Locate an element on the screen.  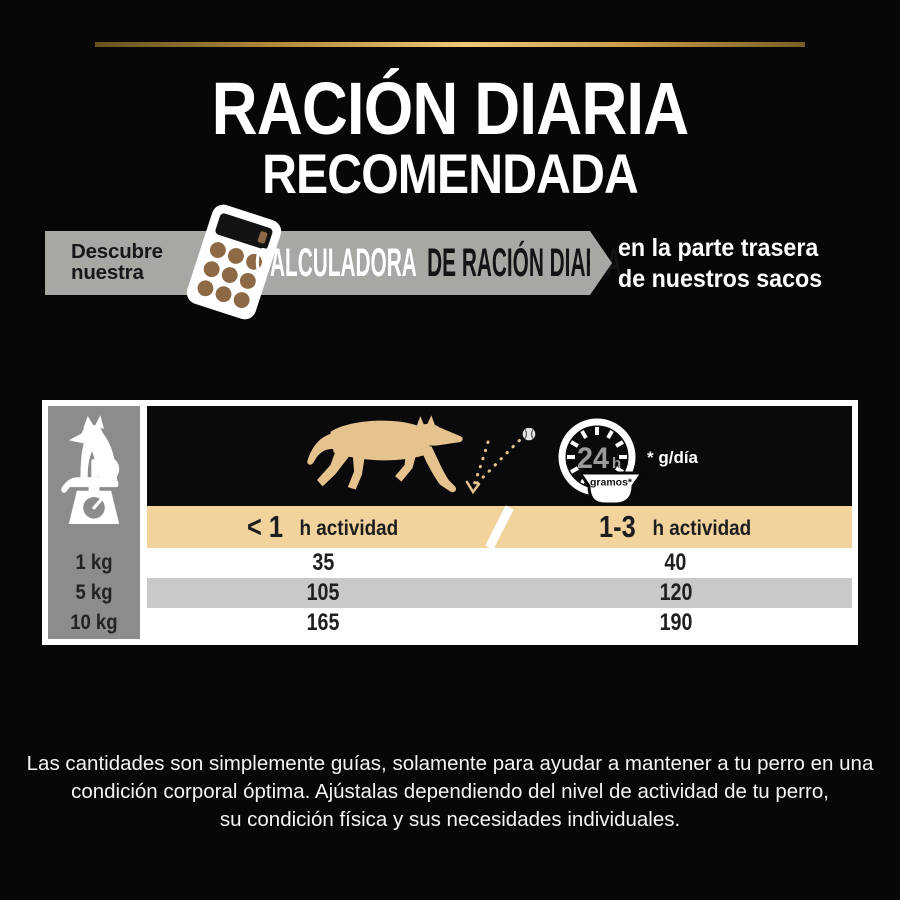
banner-right-line2: de nuestros sacos is located at coordinates (720, 279).